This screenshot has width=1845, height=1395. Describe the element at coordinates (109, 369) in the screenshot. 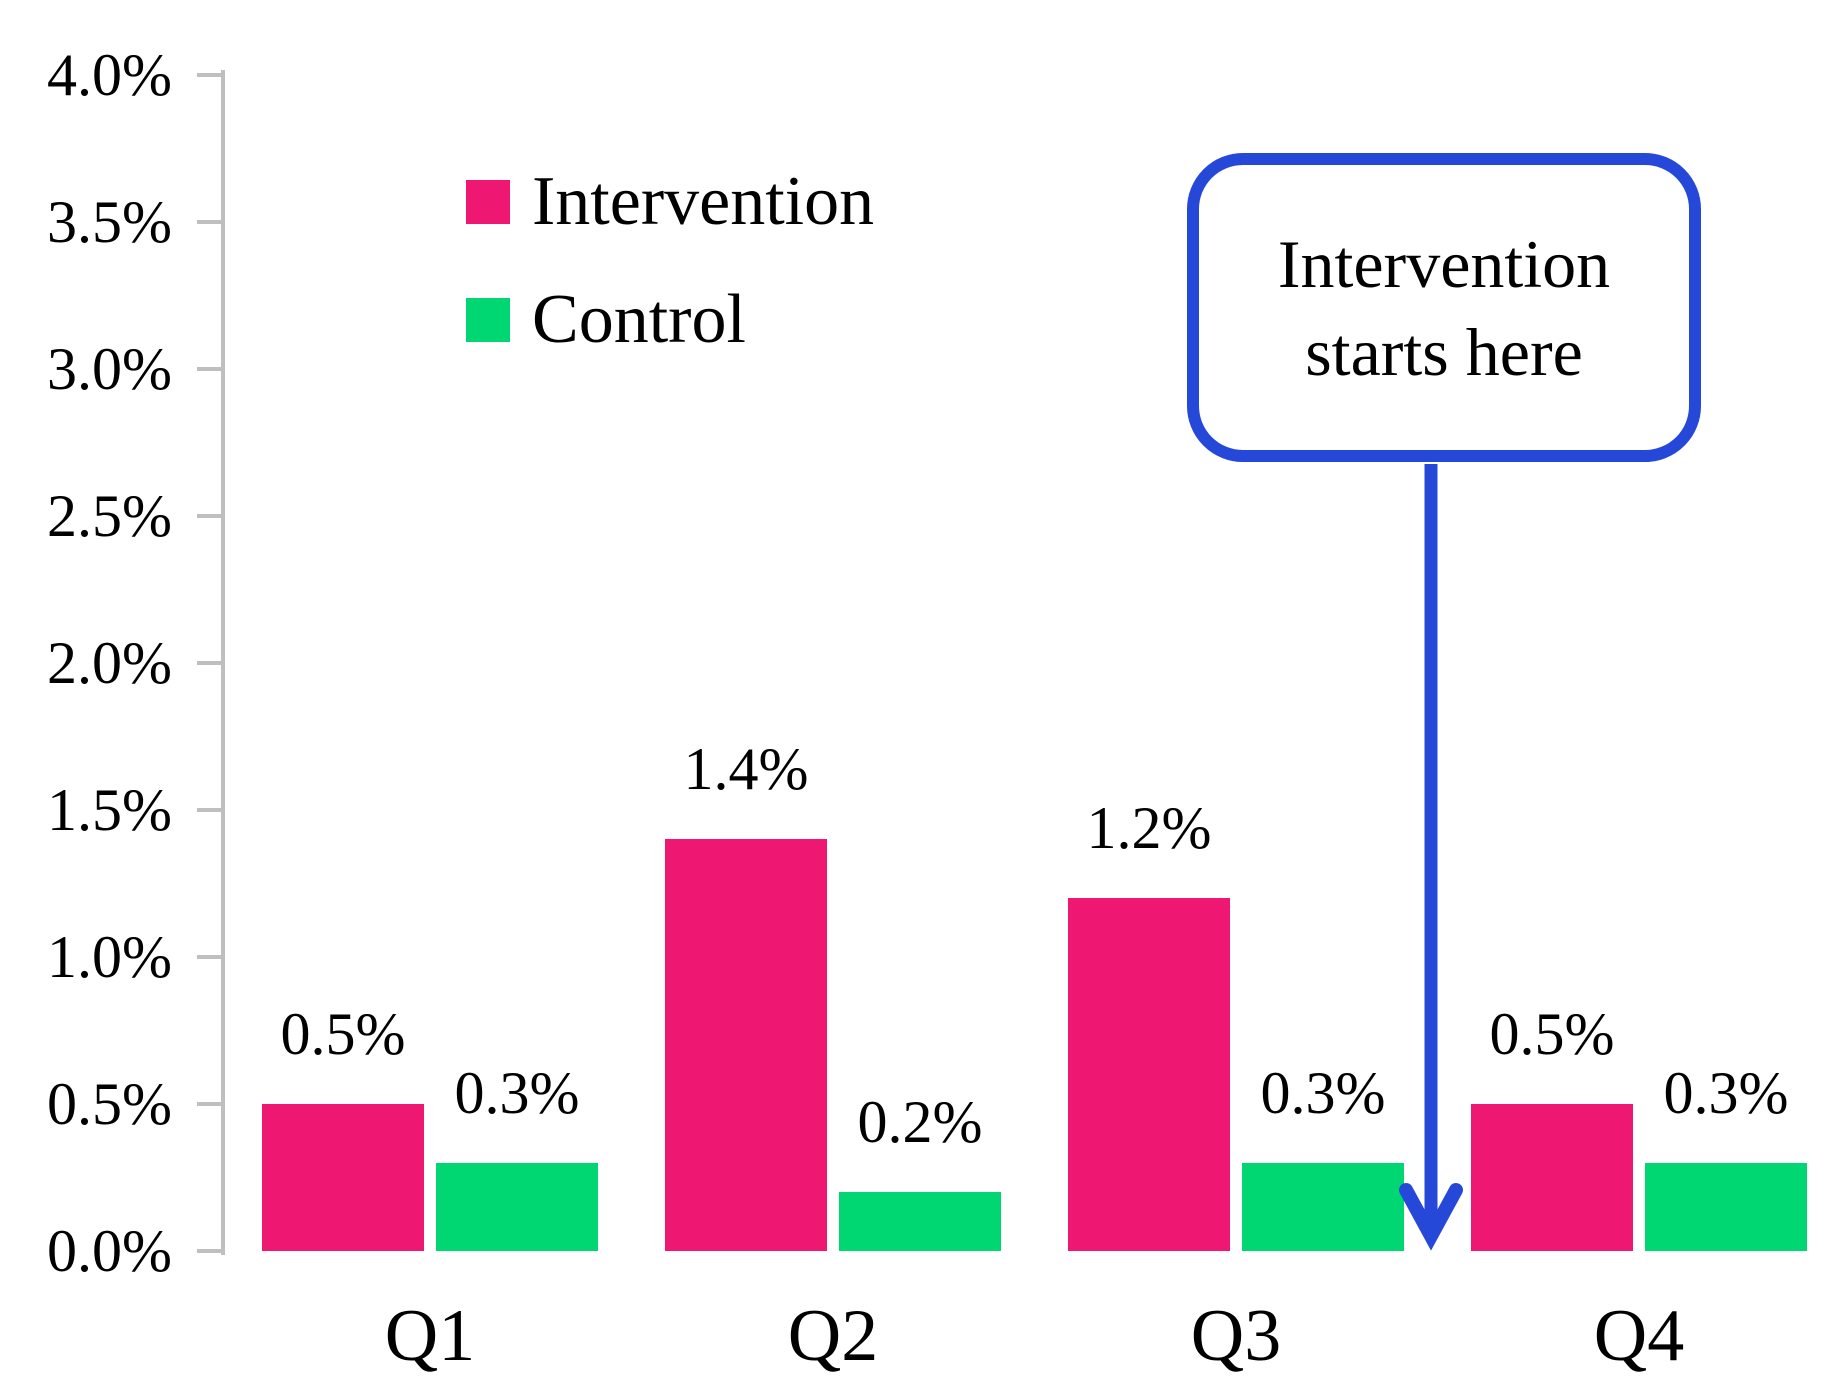

I see `y-tick-label-3.0%: 3.0%` at that location.